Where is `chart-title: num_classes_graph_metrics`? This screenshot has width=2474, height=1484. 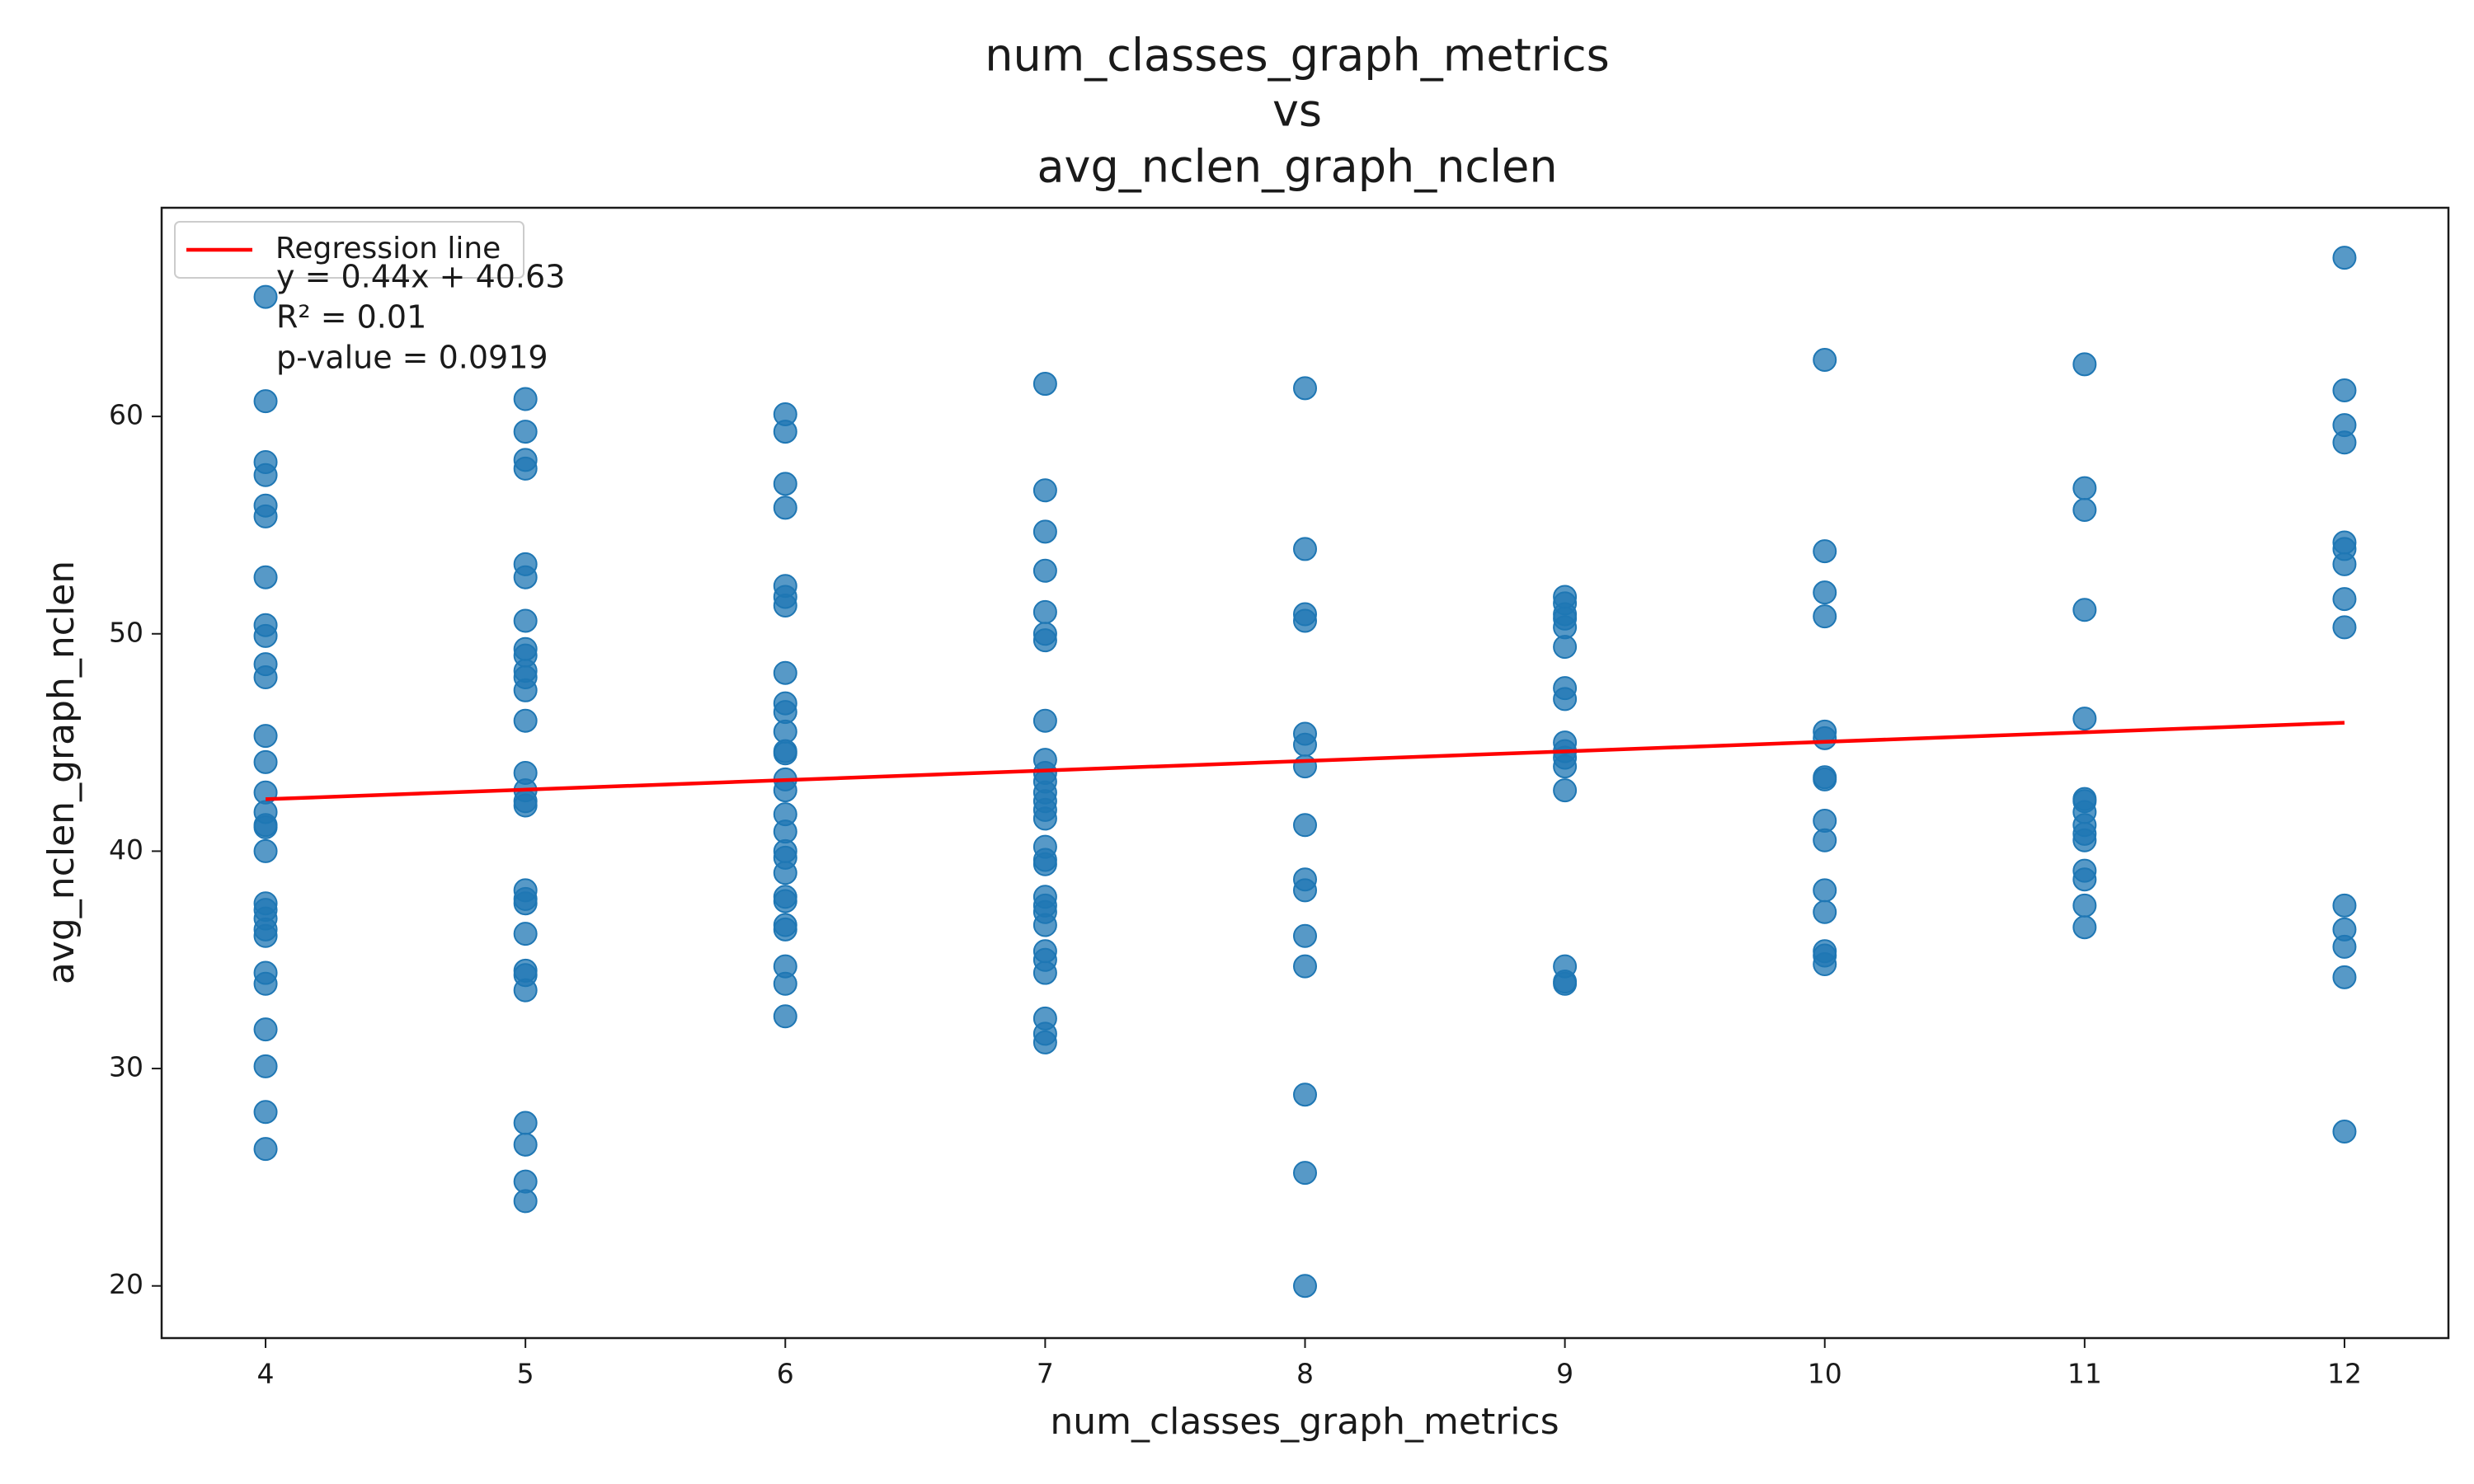
chart-title: num_classes_graph_metrics is located at coordinates (1297, 56).